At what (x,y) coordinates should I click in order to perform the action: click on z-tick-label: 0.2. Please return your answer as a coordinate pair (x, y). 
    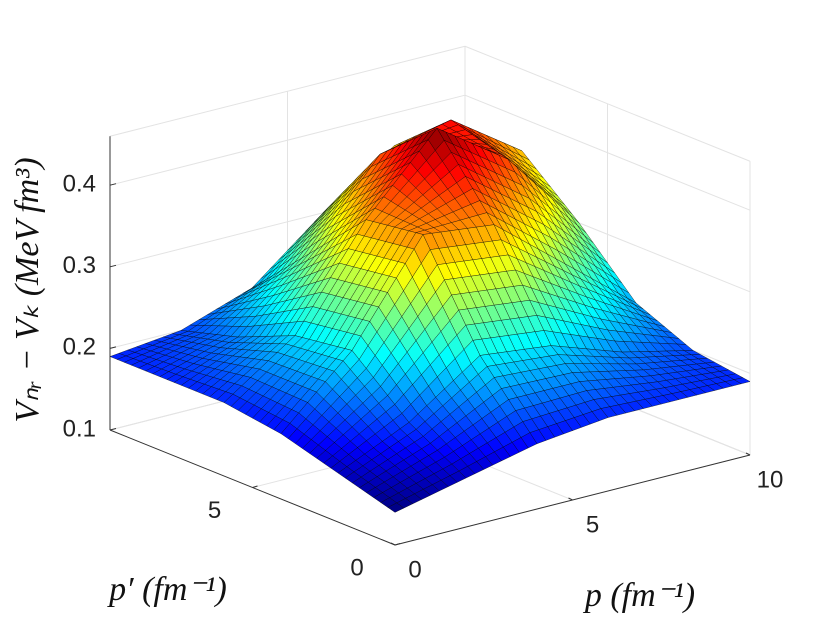
    Looking at the image, I should click on (79, 347).